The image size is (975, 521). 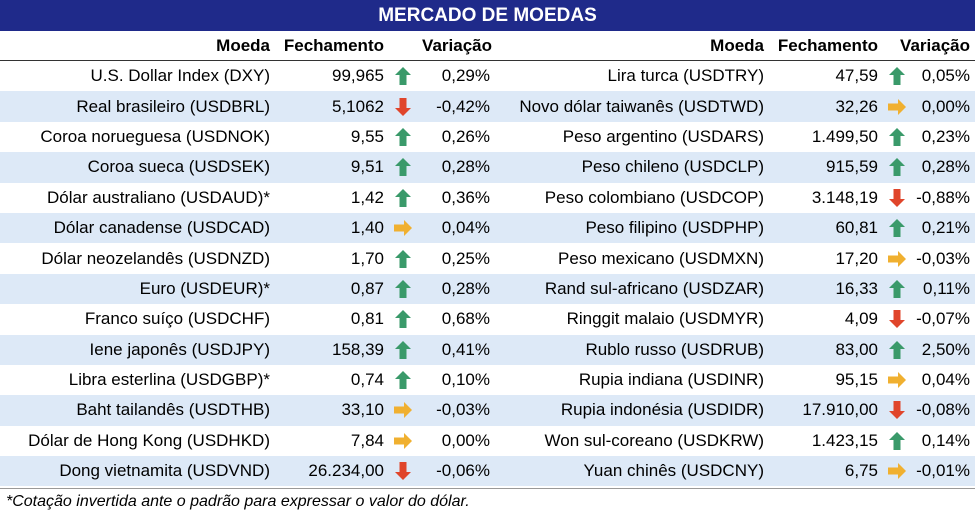 I want to click on header-variacao-right: Variação, so click(x=935, y=45).